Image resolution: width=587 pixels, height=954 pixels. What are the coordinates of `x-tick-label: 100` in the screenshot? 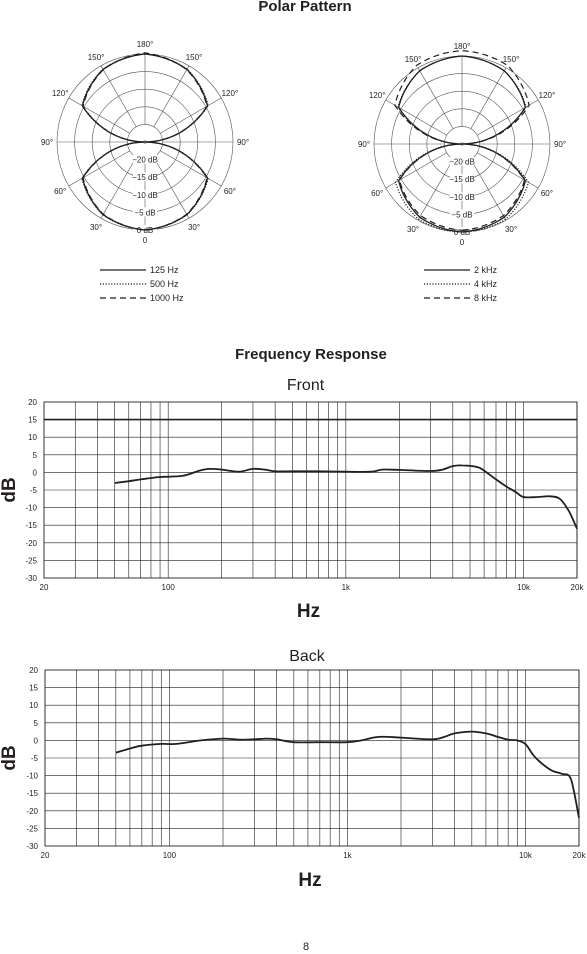 It's located at (170, 855).